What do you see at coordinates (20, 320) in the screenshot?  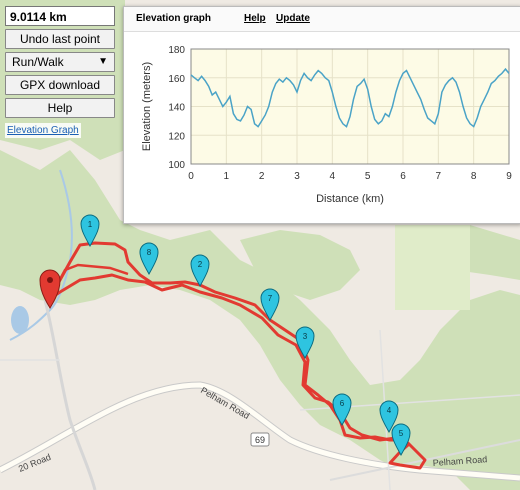 I see `pond` at bounding box center [20, 320].